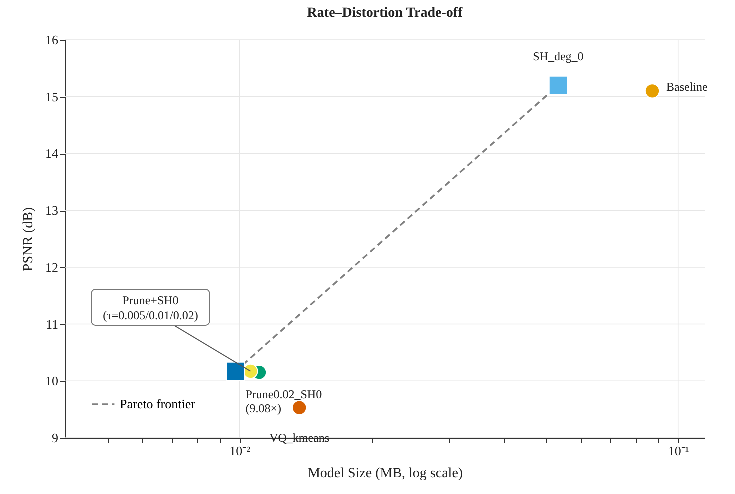 Image resolution: width=735 pixels, height=494 pixels. I want to click on x-axis-title: Model Size (MB, log scale), so click(386, 474).